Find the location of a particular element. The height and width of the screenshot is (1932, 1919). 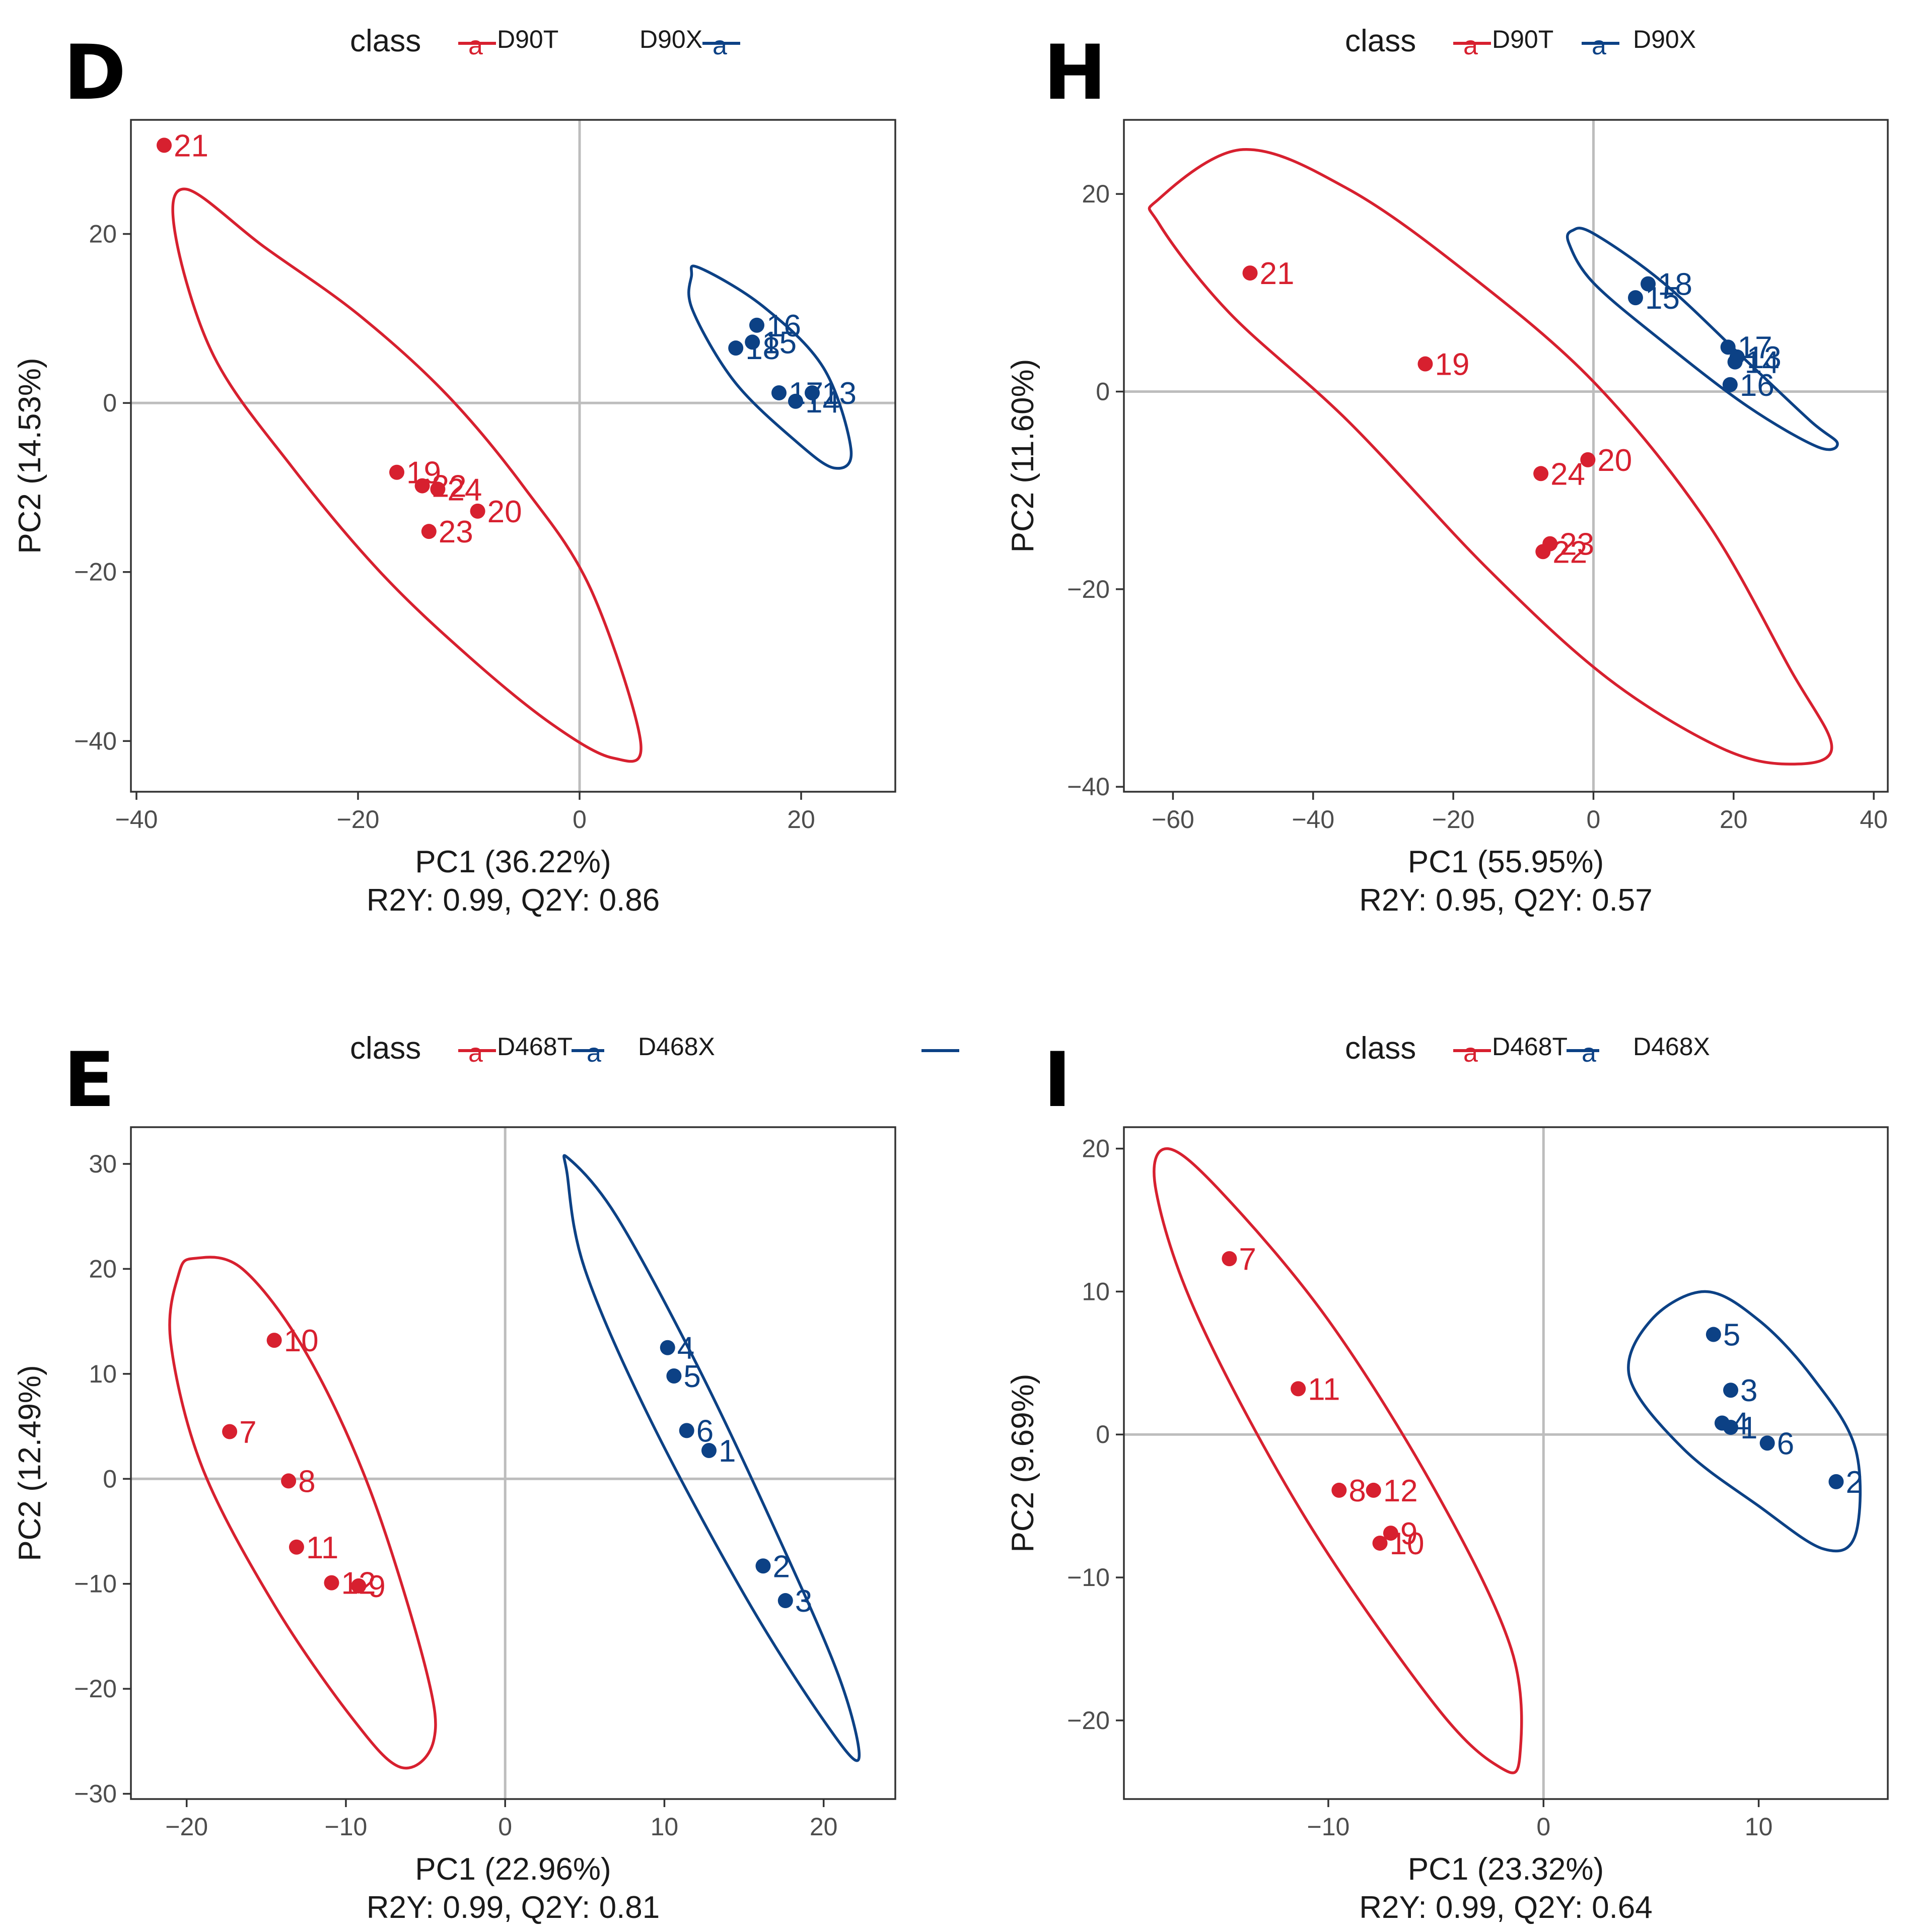

y-tick-label: −30 is located at coordinates (96, 1794).